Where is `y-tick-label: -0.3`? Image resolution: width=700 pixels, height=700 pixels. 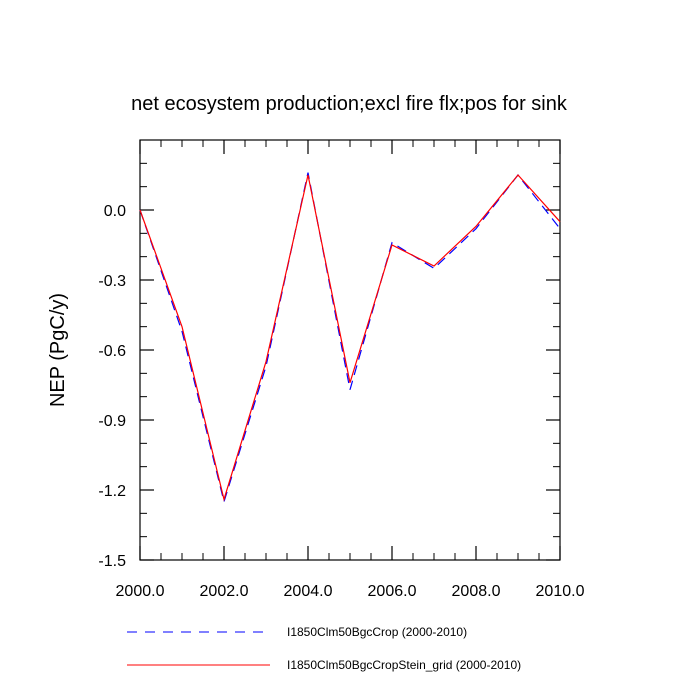
y-tick-label: -0.3 is located at coordinates (112, 281).